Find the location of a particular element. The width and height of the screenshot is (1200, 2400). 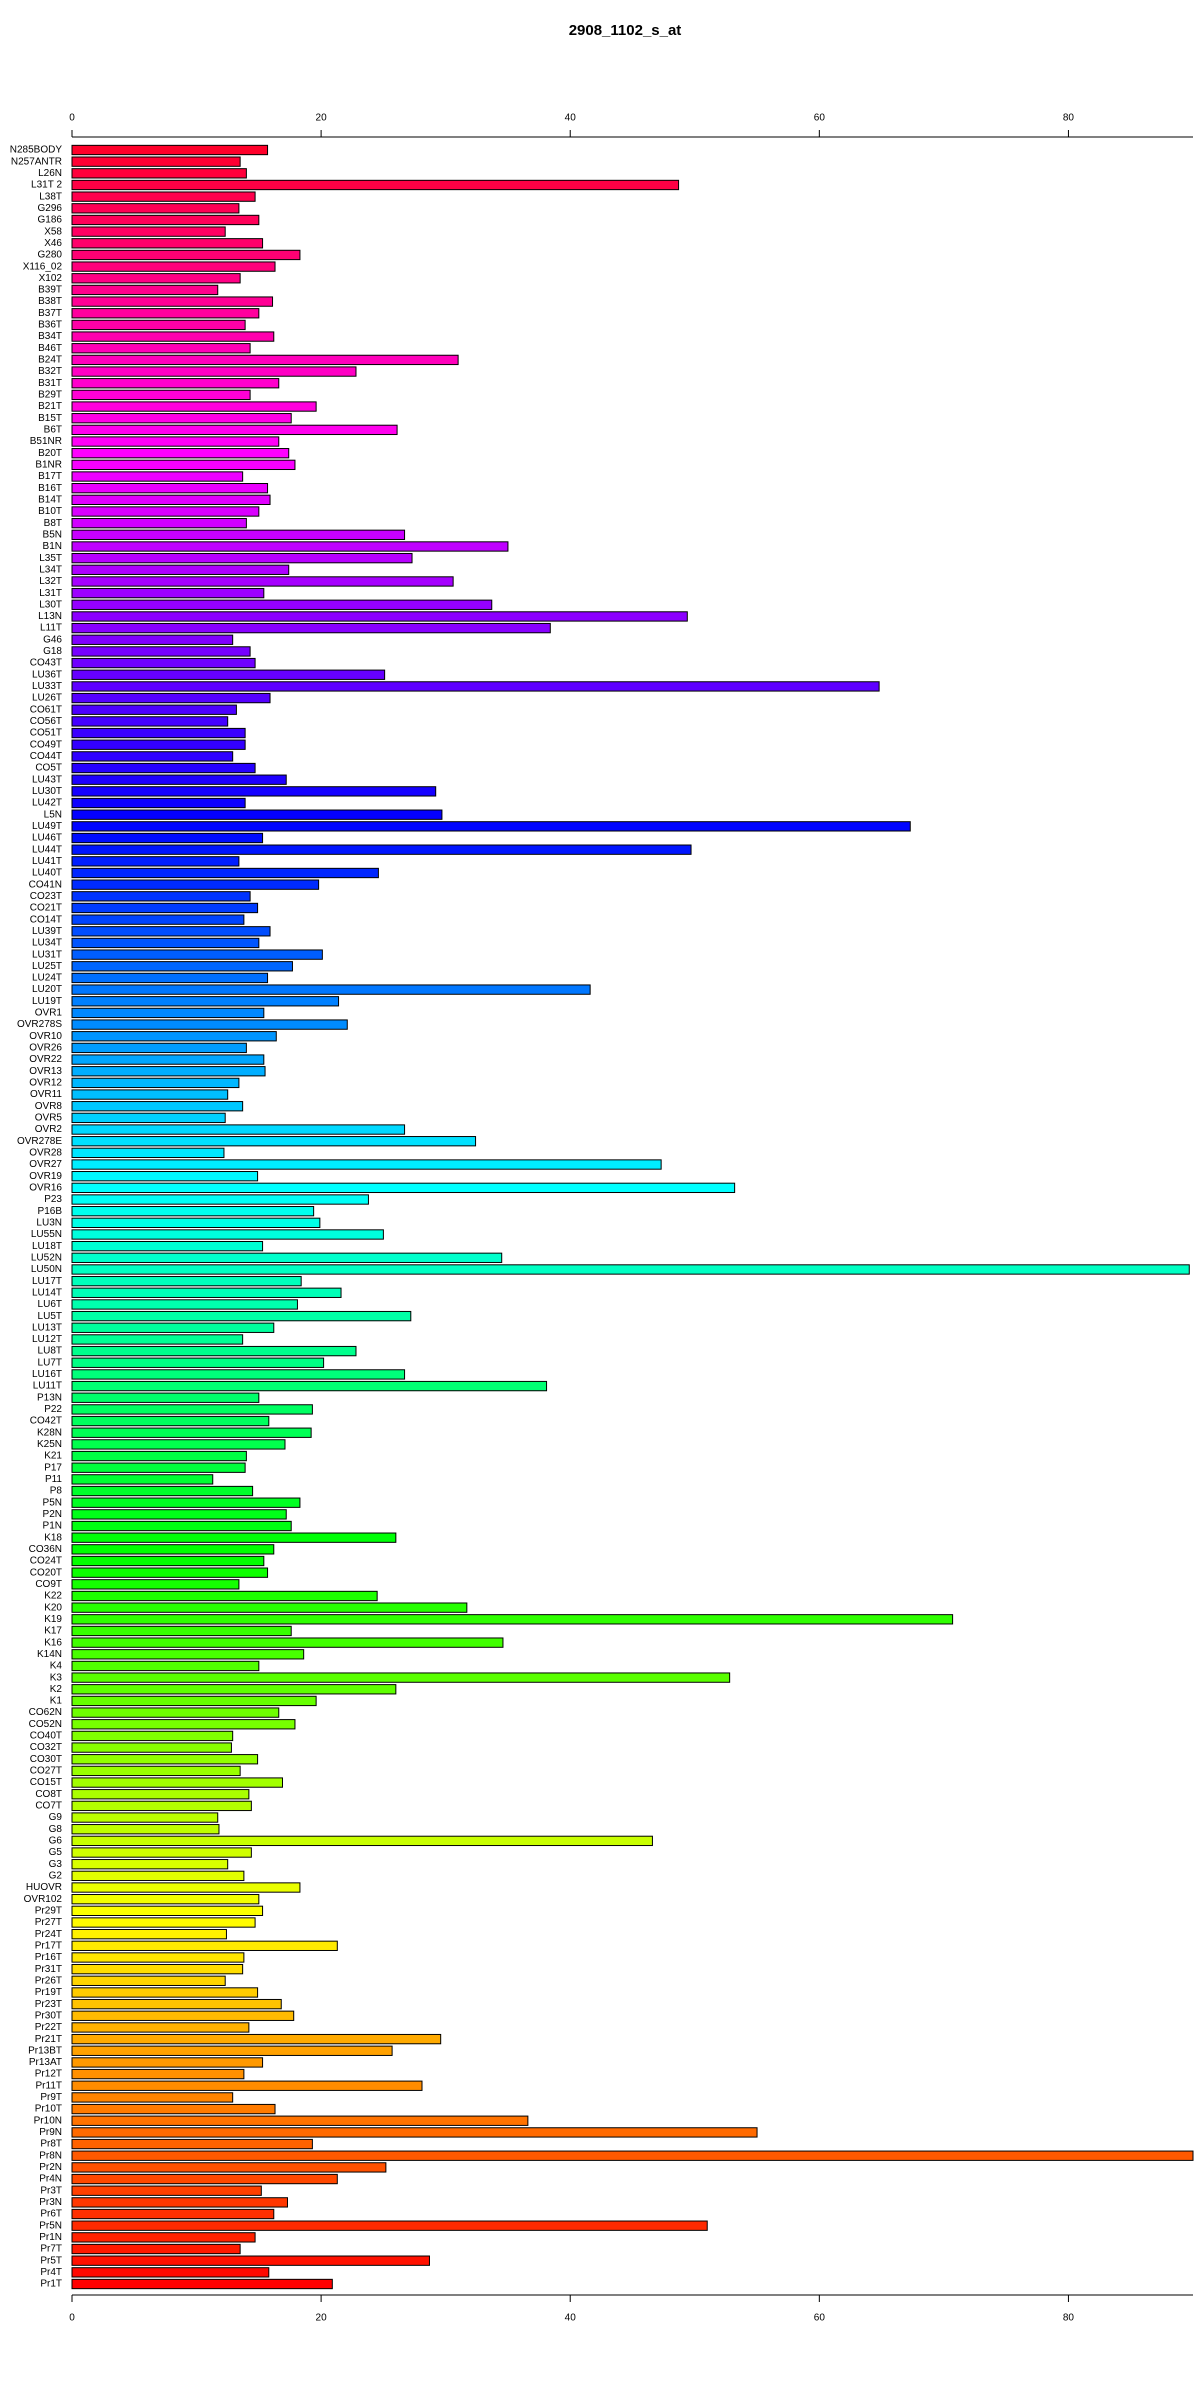

x-tick-label: 80 is located at coordinates (1069, 118).